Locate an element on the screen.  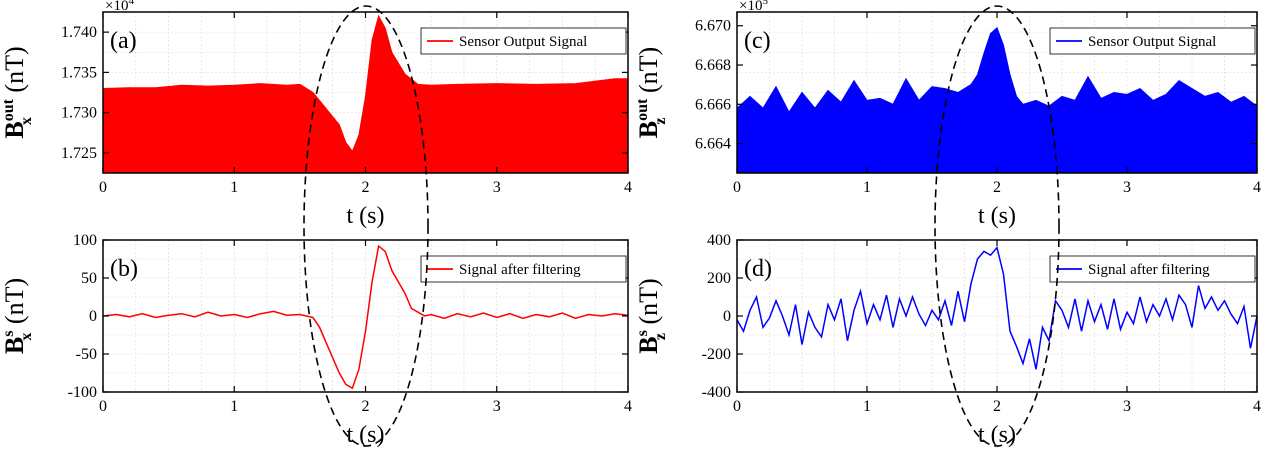
y-tick-label: 400 is located at coordinates (719, 240).